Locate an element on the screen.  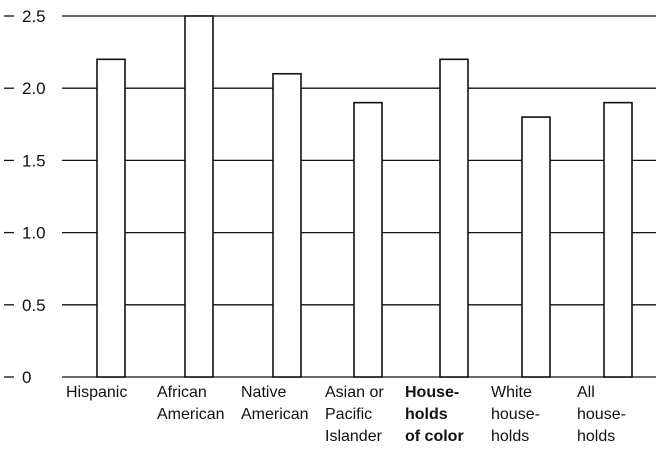
y-tick-label: 1.5 is located at coordinates (34, 160).